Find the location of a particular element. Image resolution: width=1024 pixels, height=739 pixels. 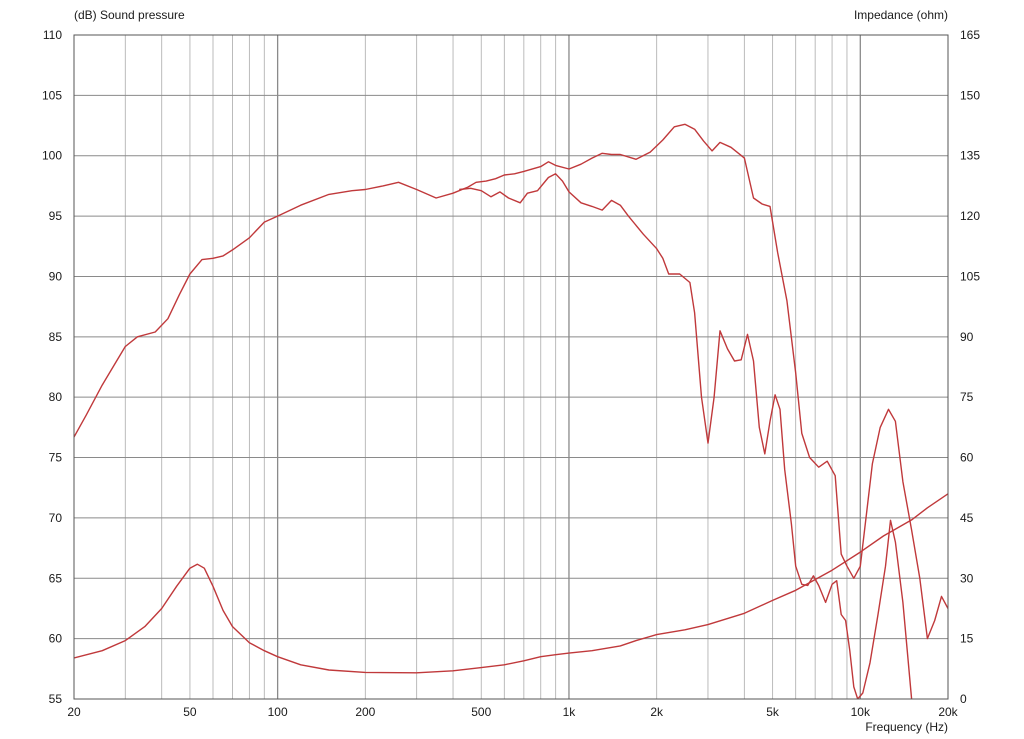

right-axis-tick-labels: 0 15 30 45 60 75 90 105 120 135 150 165 is located at coordinates (970, 367).